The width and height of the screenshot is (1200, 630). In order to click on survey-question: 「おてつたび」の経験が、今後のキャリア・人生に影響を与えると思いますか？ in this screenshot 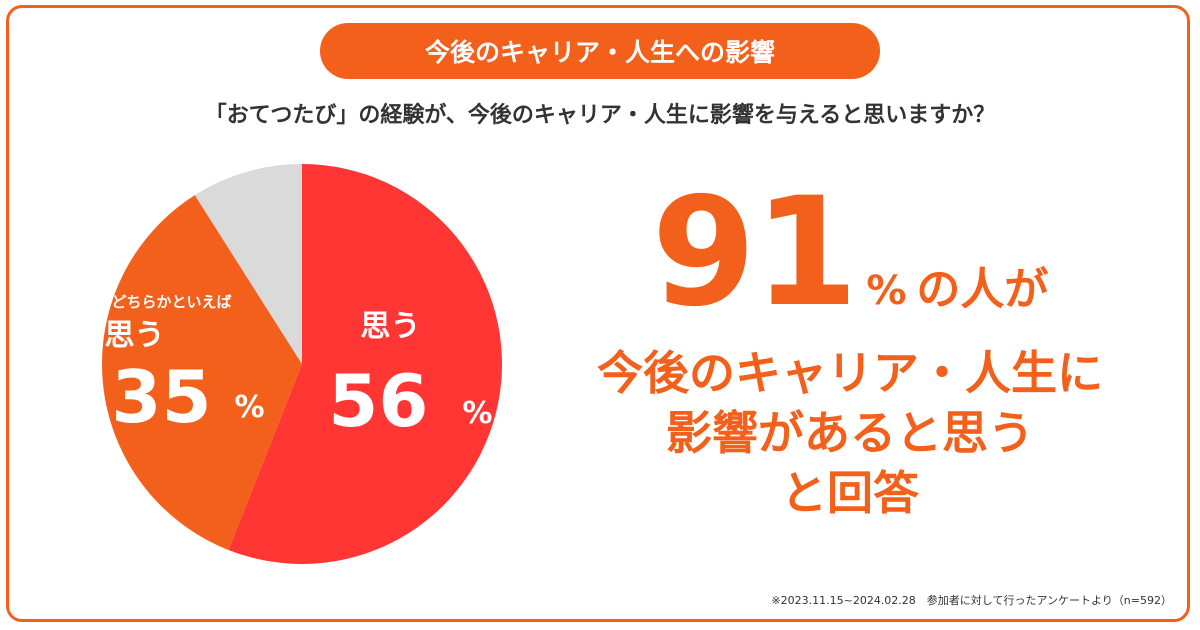, I will do `click(600, 115)`.